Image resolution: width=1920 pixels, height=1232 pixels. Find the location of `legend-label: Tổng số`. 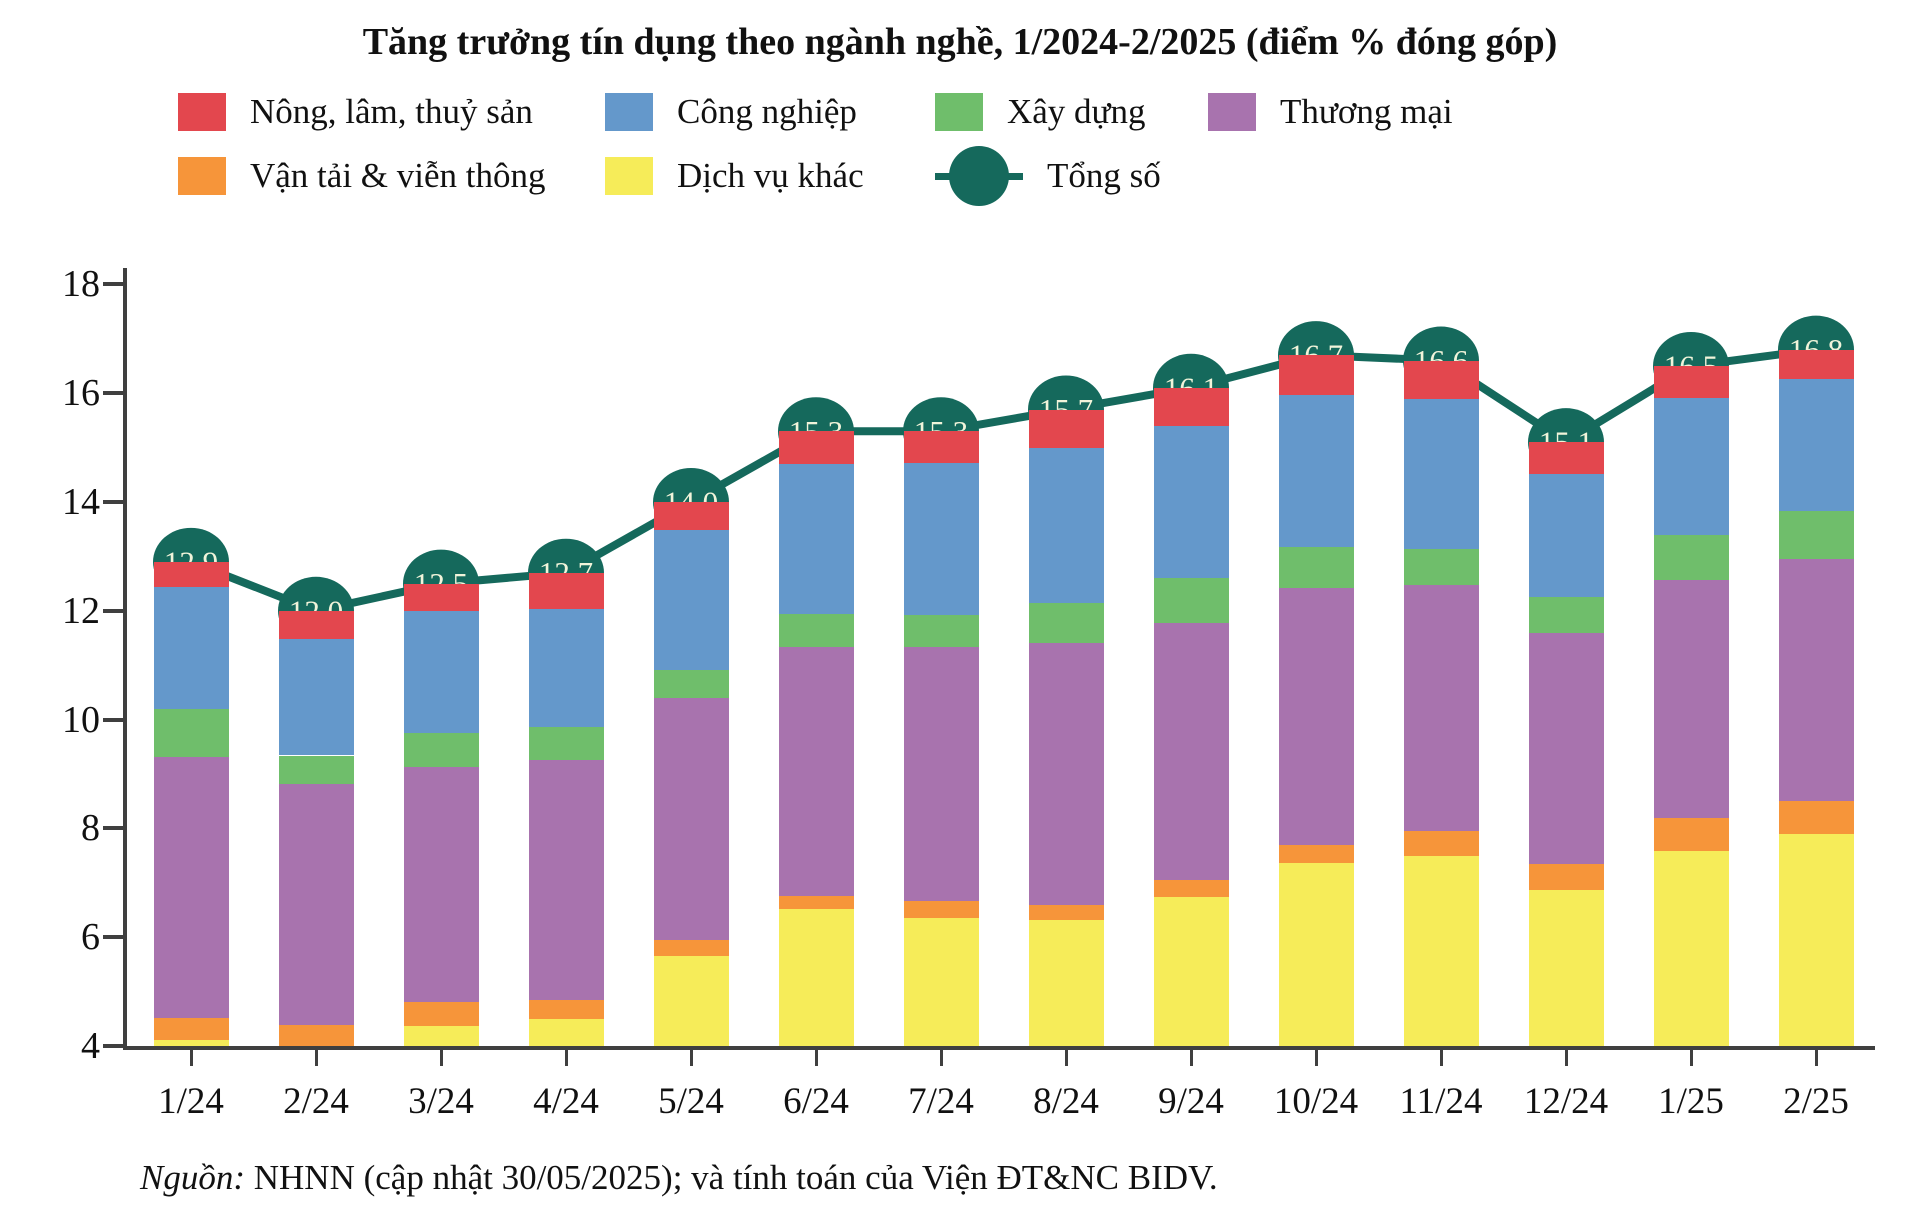

legend-label: Tổng số is located at coordinates (1104, 175).